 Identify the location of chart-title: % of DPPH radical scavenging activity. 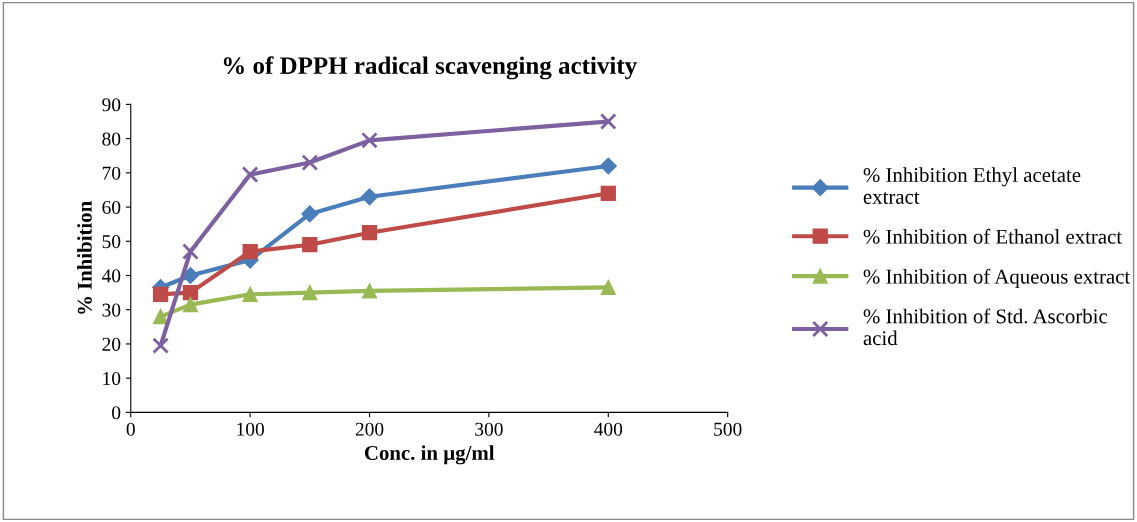
(430, 68).